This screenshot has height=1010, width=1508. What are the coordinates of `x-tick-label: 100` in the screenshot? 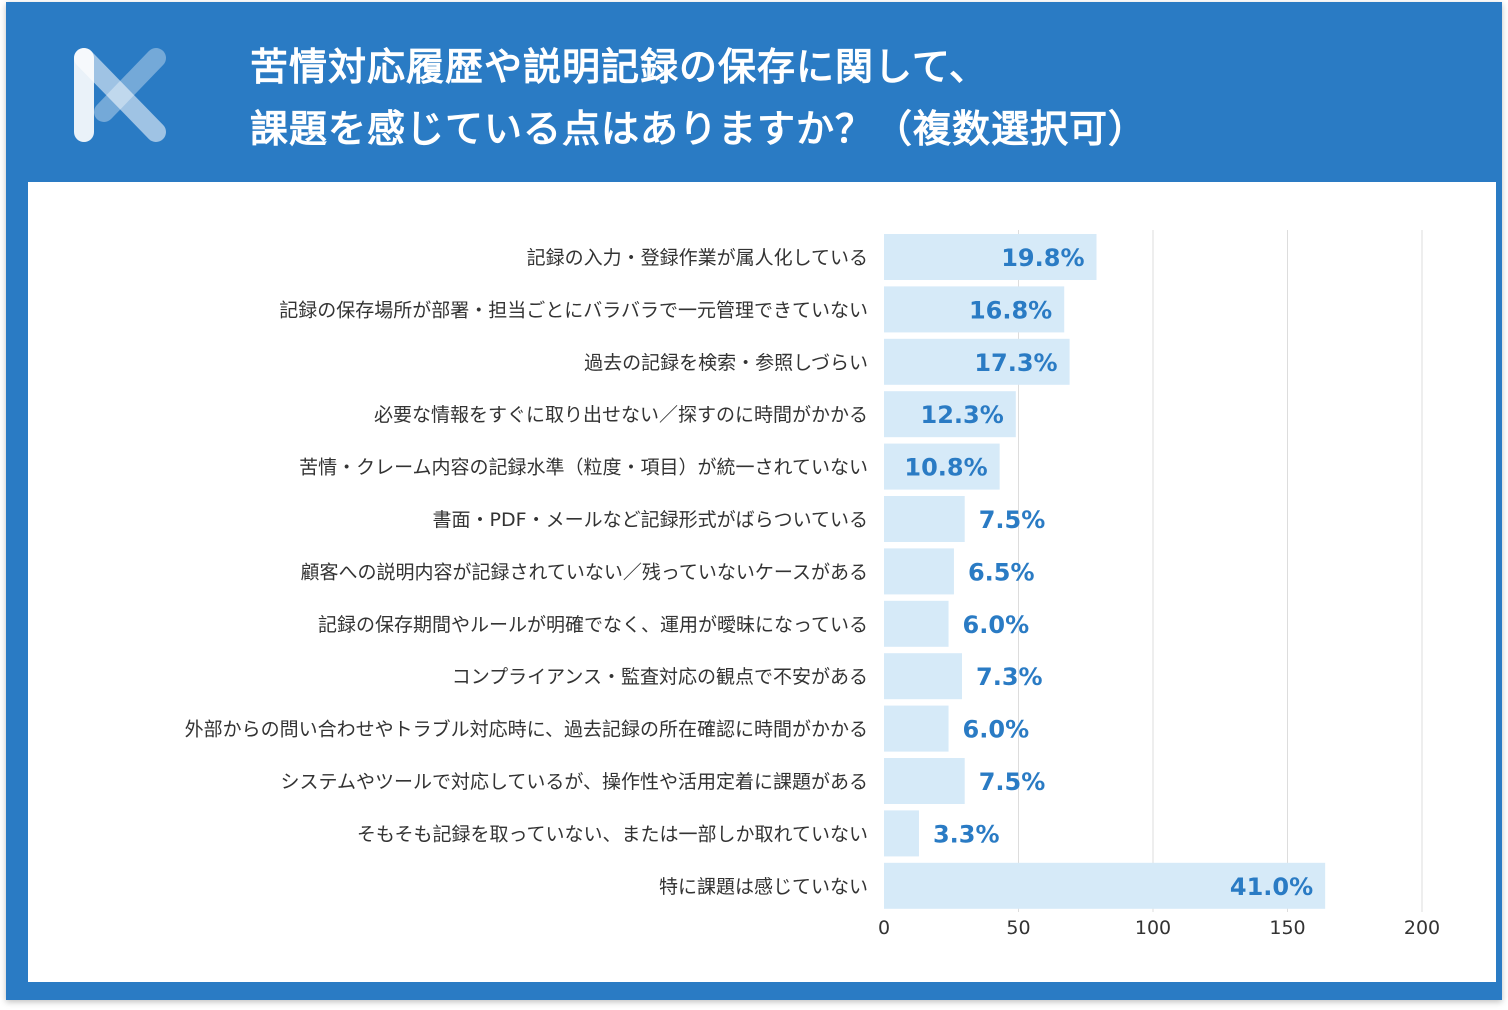 It's located at (1153, 928).